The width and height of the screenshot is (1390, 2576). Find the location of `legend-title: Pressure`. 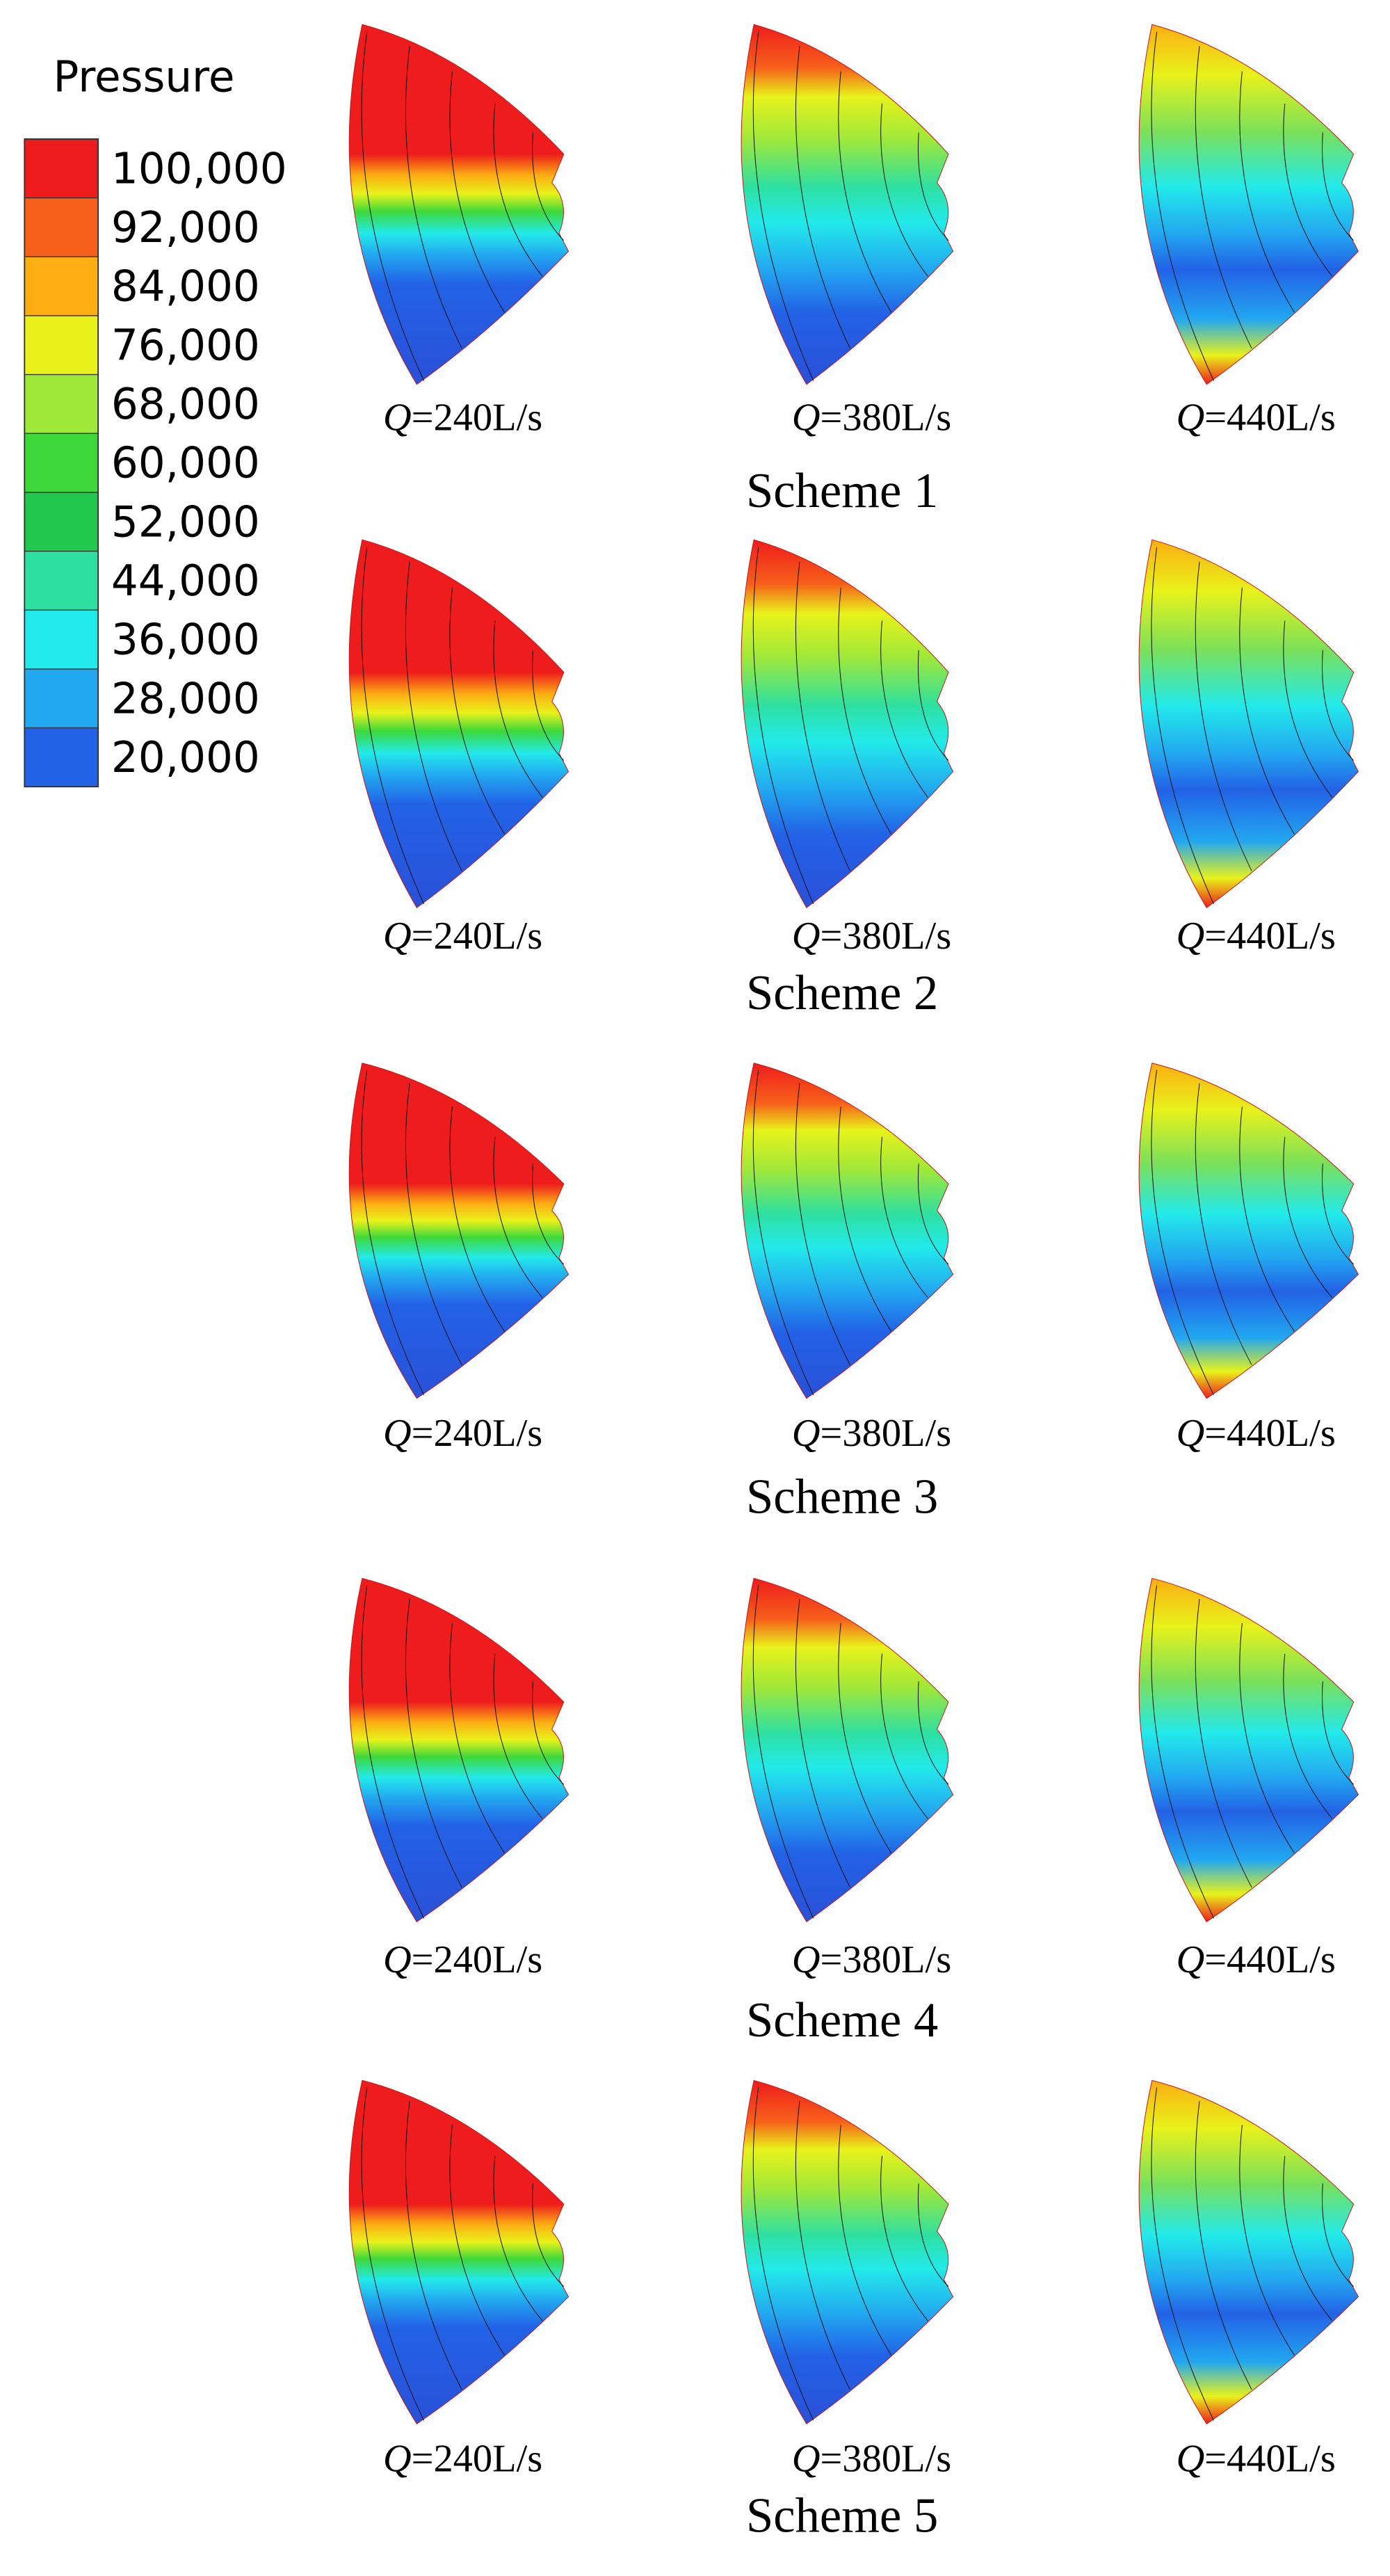

legend-title: Pressure is located at coordinates (143, 77).